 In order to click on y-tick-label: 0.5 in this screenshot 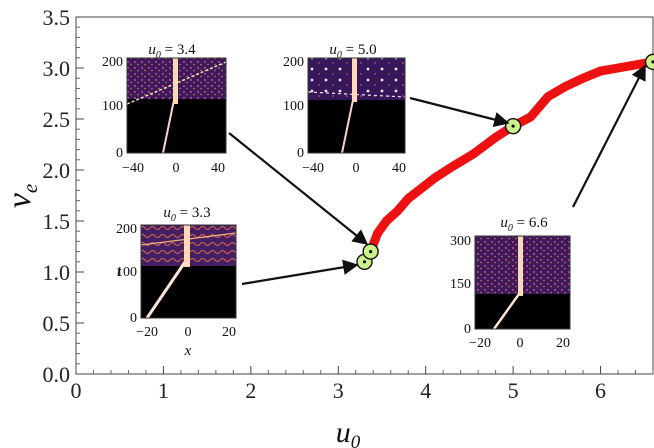, I will do `click(57, 323)`.